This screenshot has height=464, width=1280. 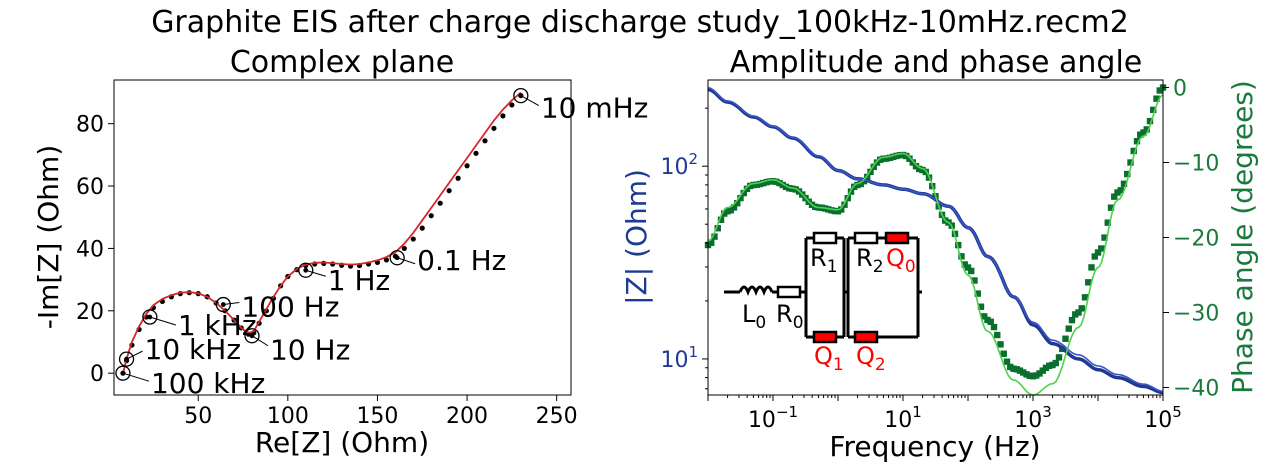 What do you see at coordinates (342, 442) in the screenshot?
I see `complex-plane-xlabel: Re[Z] (Ohm)` at bounding box center [342, 442].